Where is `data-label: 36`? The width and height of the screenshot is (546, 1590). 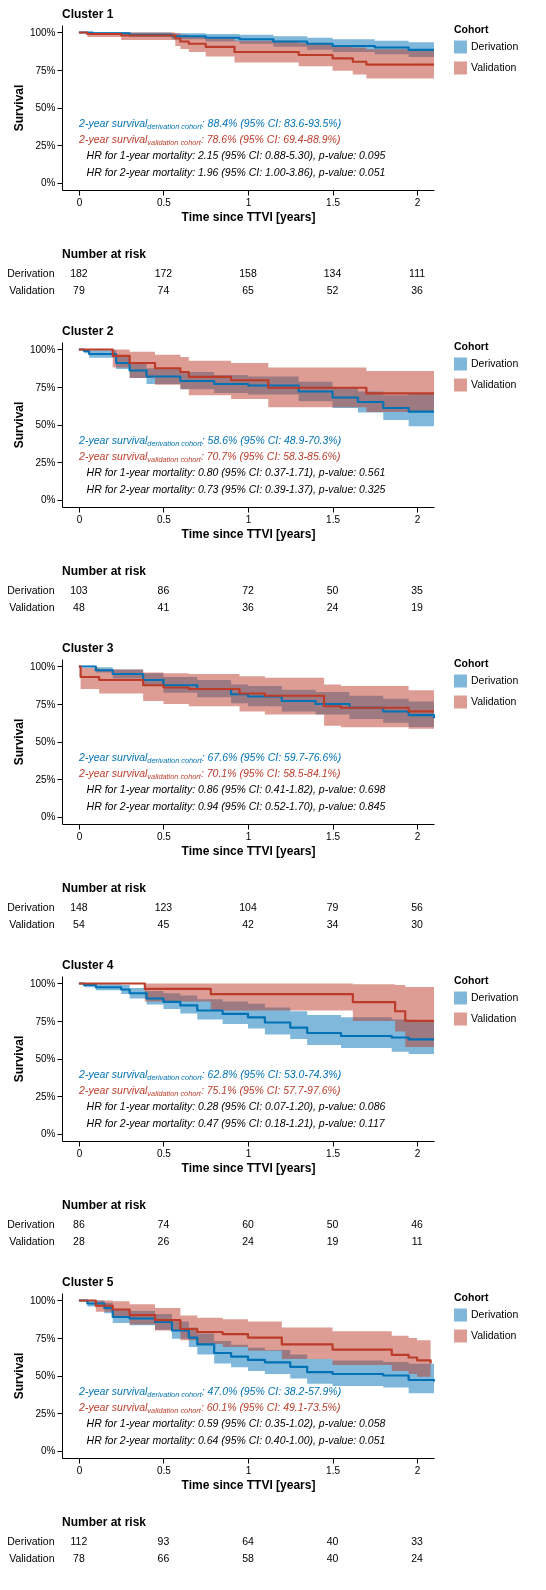
data-label: 36 is located at coordinates (248, 606).